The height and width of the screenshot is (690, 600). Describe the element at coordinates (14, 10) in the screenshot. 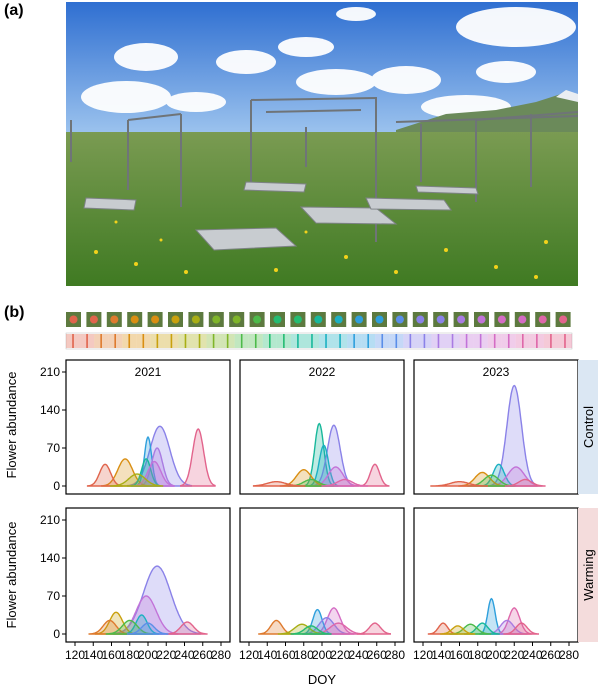

I see `panel-a-label: (a)` at that location.